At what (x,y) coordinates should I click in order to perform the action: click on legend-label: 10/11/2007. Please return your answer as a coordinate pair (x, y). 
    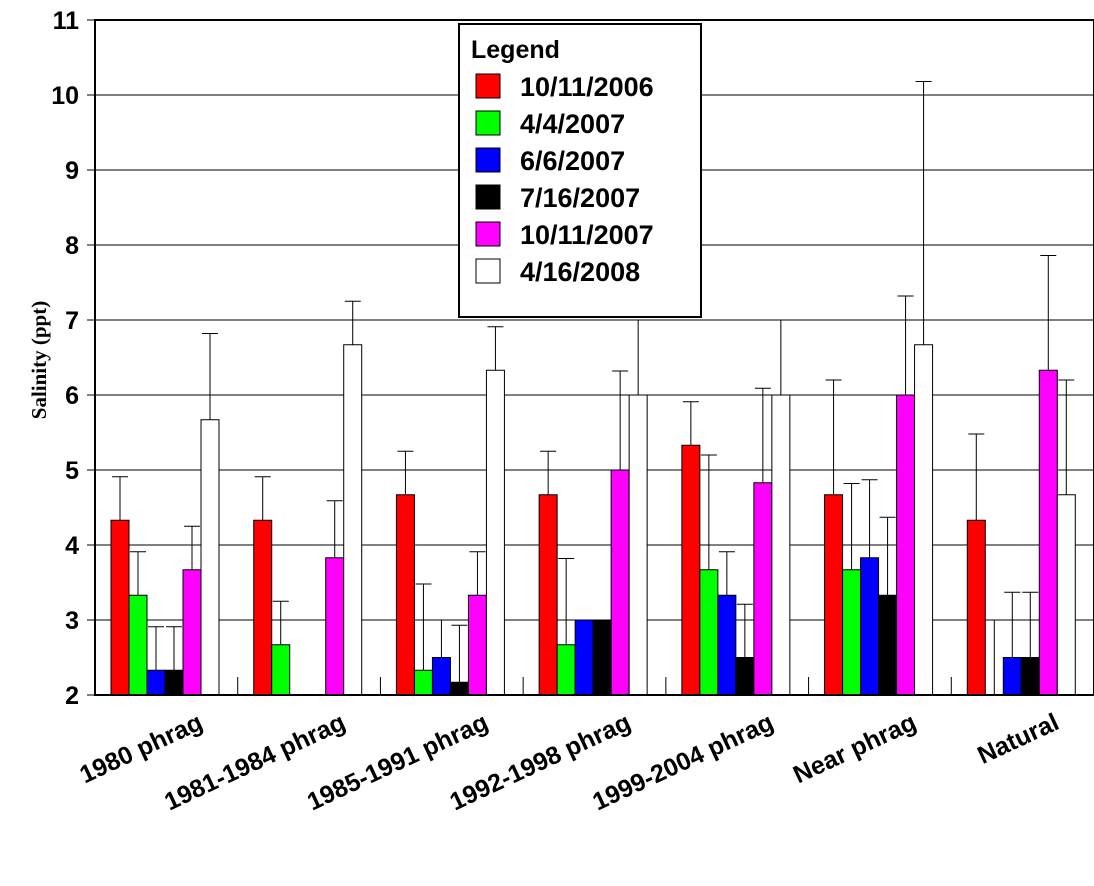
    Looking at the image, I should click on (587, 235).